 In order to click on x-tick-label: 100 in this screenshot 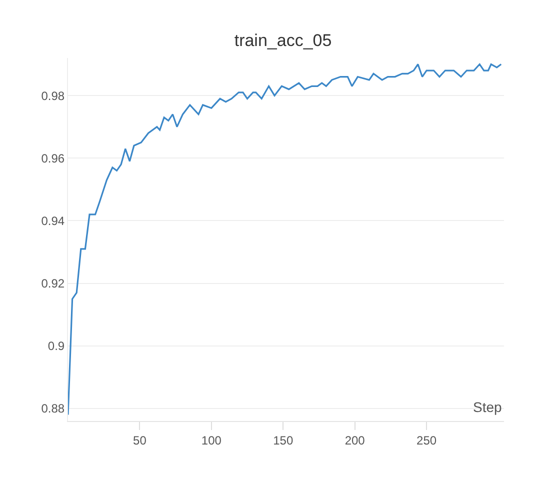, I will do `click(211, 440)`.